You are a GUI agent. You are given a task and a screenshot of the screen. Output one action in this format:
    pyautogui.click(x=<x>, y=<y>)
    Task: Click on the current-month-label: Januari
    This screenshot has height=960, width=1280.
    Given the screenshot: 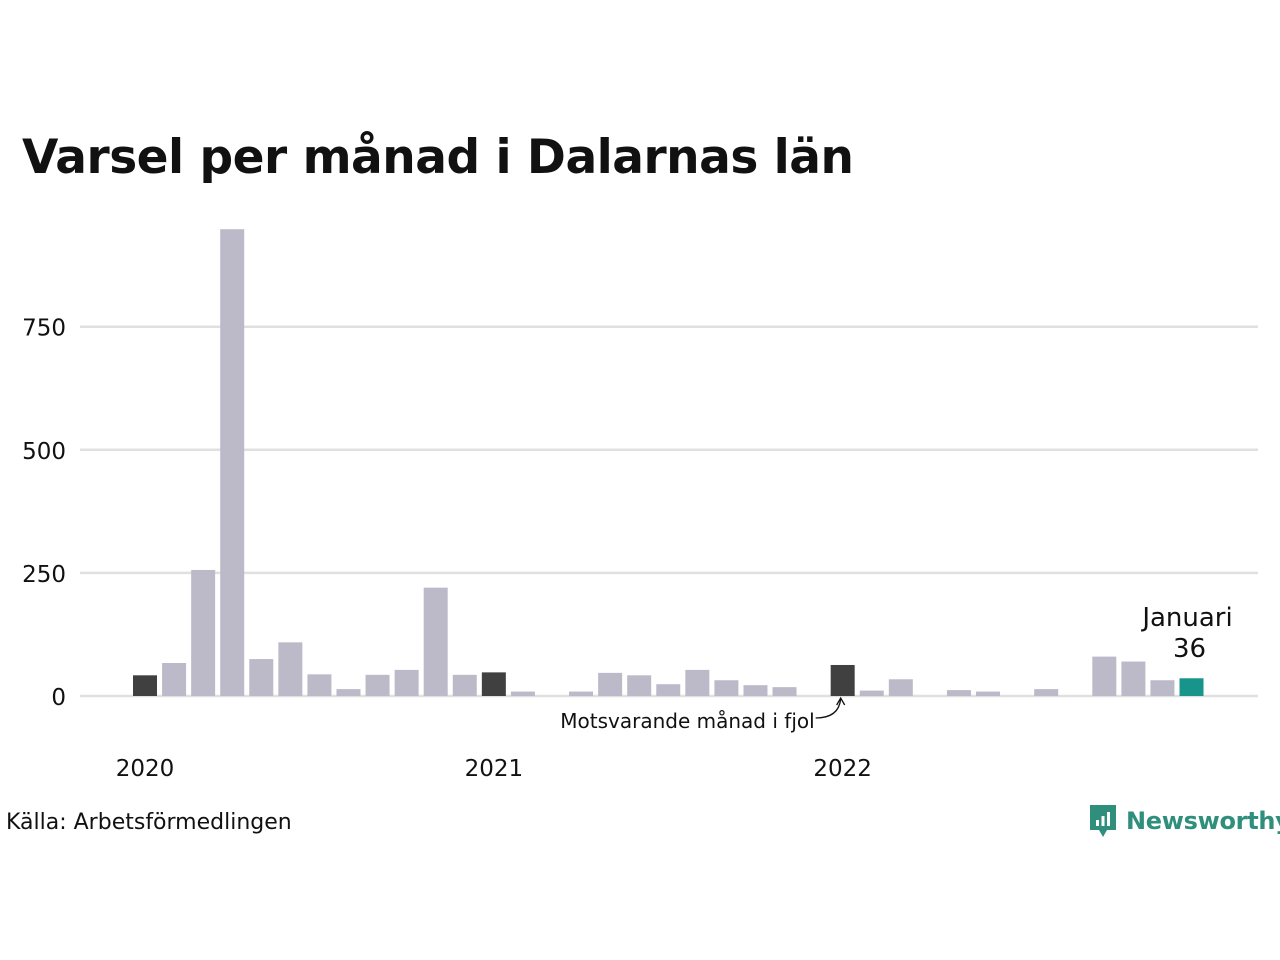 What is the action you would take?
    pyautogui.click(x=1186, y=618)
    